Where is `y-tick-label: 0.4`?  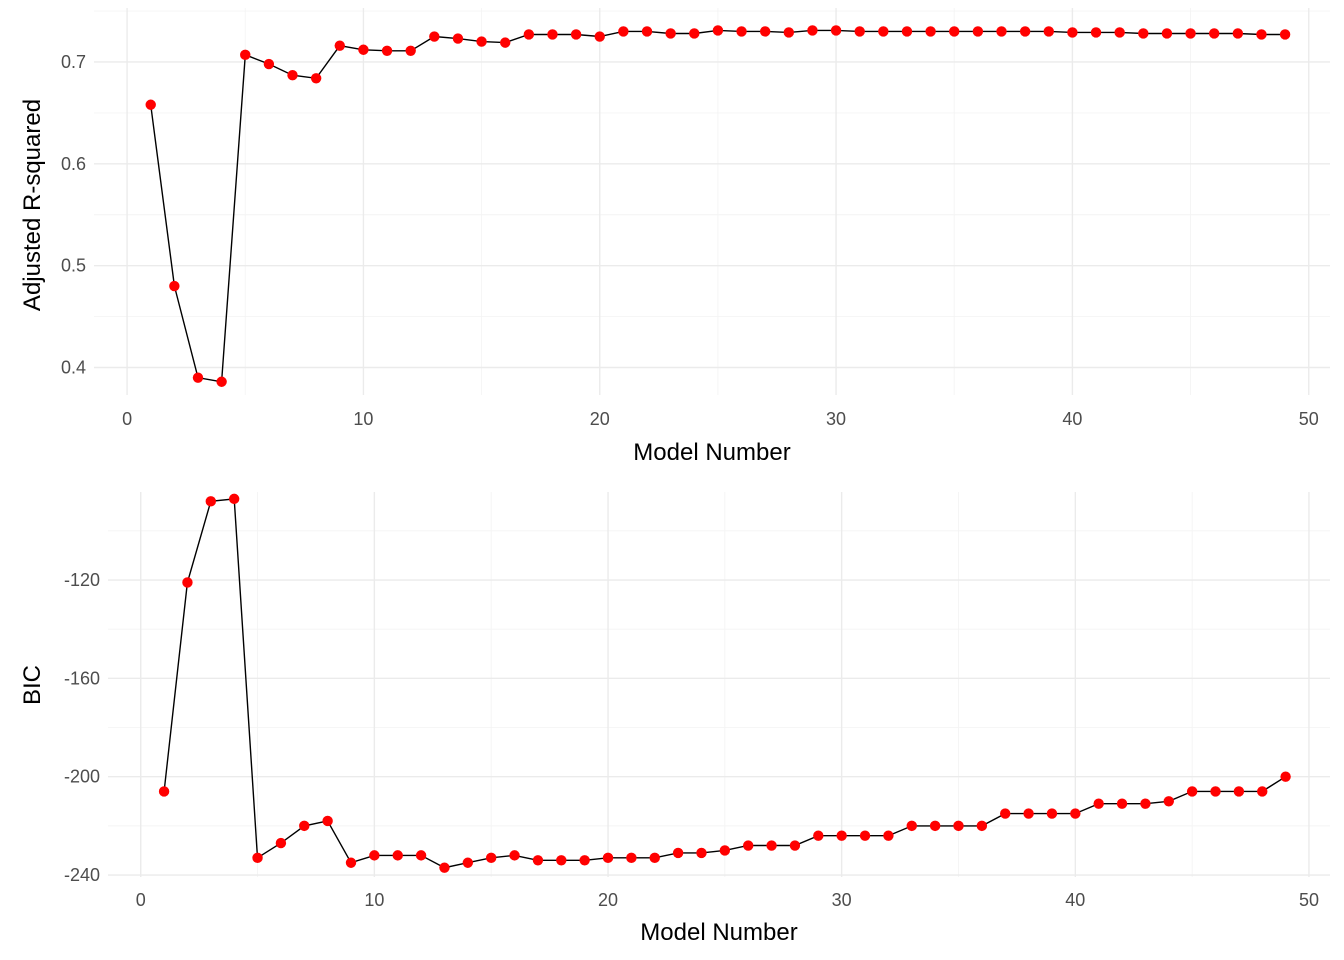
y-tick-label: 0.4 is located at coordinates (73, 368).